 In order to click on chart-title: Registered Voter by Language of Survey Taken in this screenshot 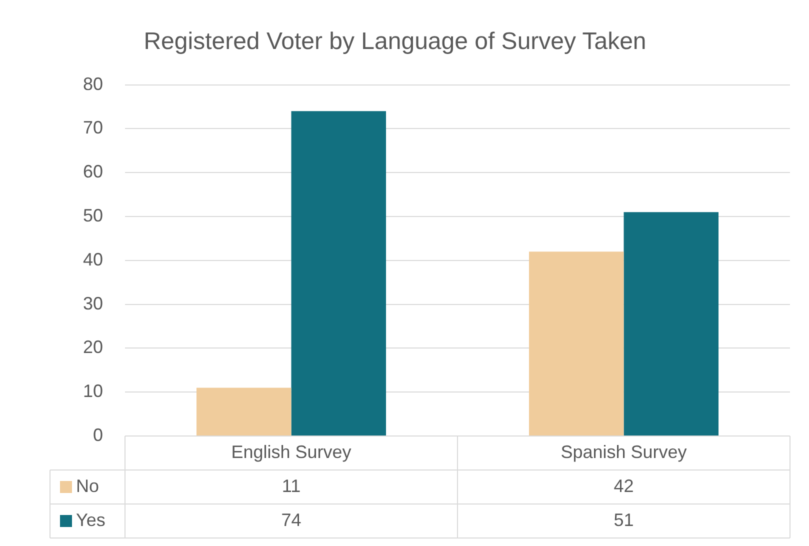, I will do `click(395, 42)`.